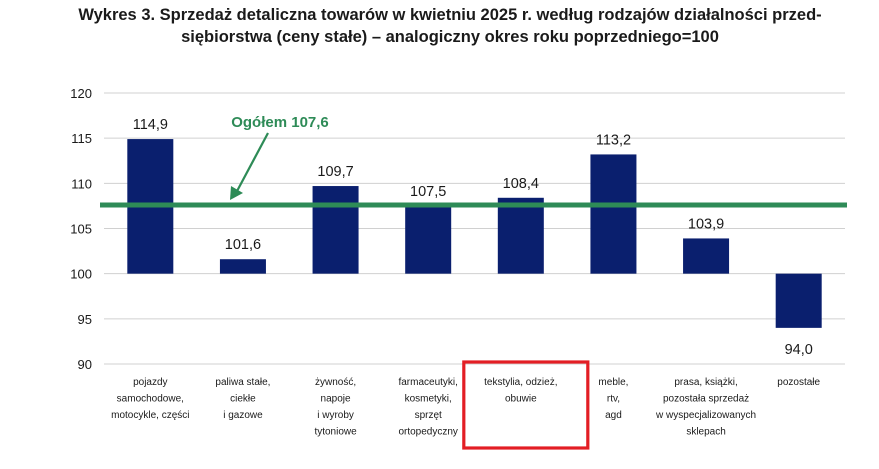  I want to click on category-label: pozostałe, so click(798, 382).